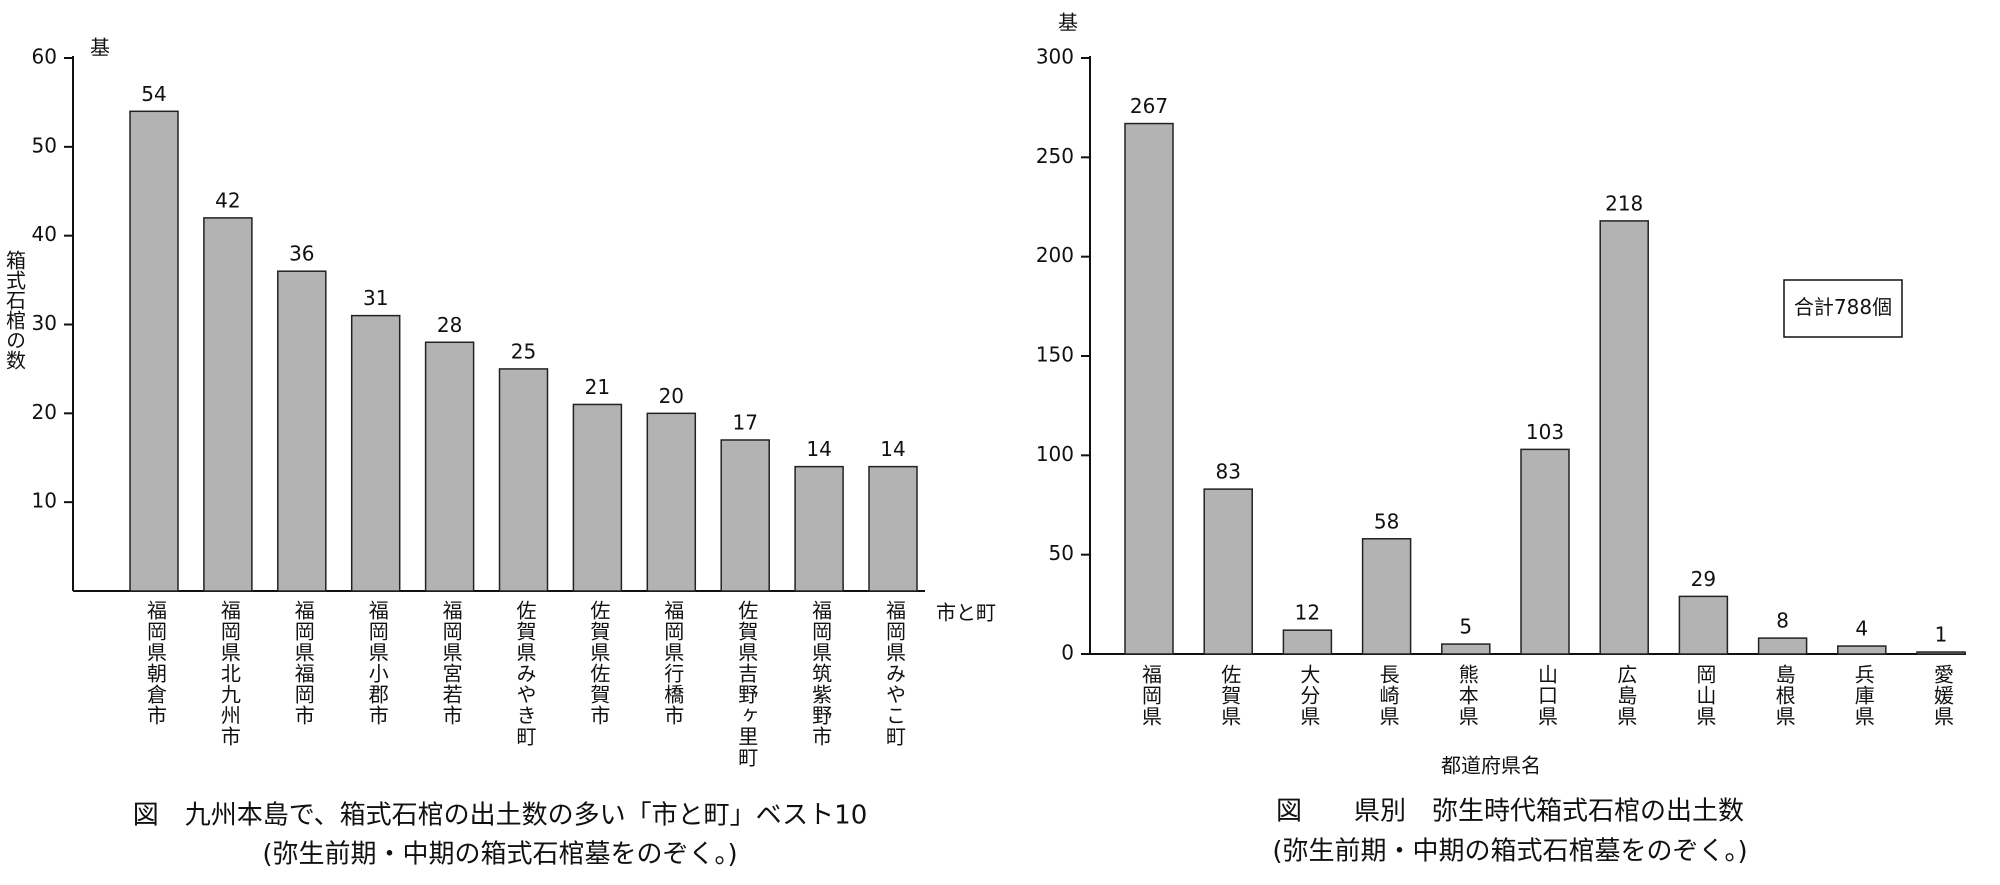 This screenshot has width=2000, height=885. I want to click on x-tick-label: 島根県, so click(1784, 695).